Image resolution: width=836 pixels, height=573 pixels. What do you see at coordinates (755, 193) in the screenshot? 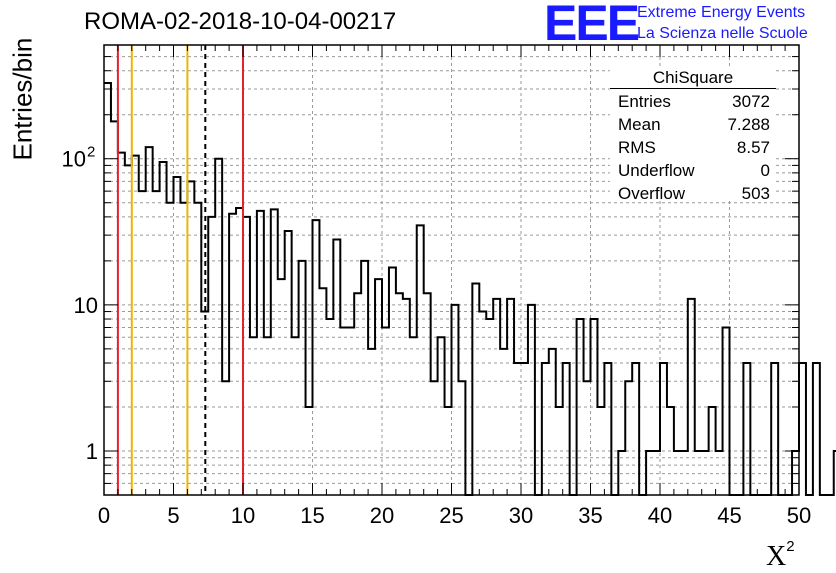
I see `stats-value: 503` at bounding box center [755, 193].